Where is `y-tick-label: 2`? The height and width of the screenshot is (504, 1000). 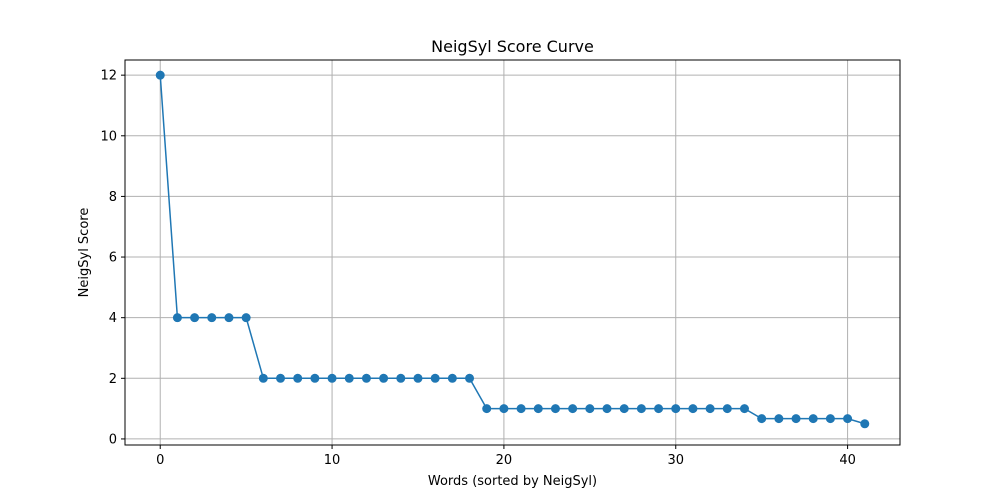 y-tick-label: 2 is located at coordinates (113, 379).